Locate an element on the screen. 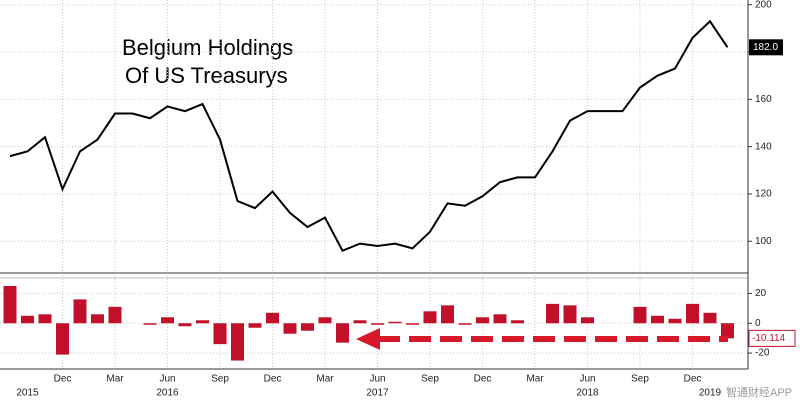 The image size is (800, 402). y-tick-label: 160 is located at coordinates (763, 99).